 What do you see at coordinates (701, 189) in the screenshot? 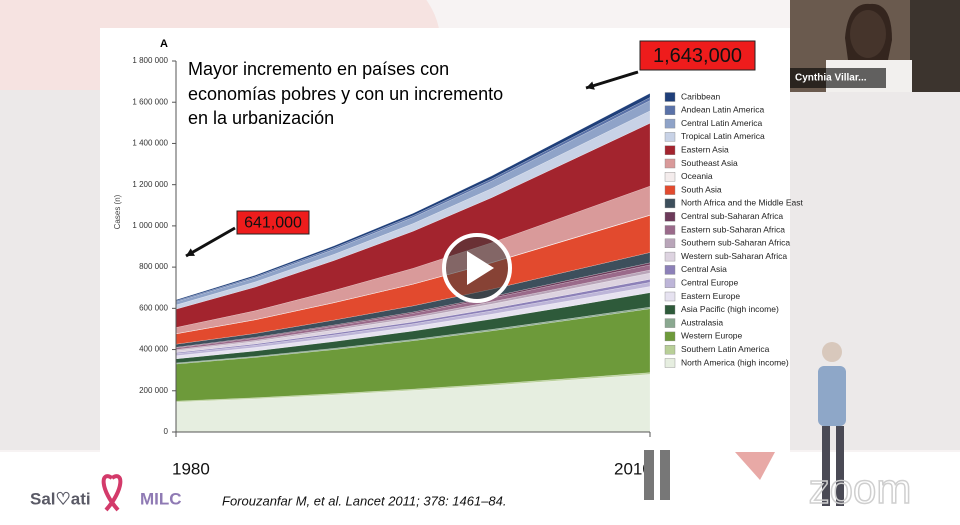
I see `legend-label: South Asia` at bounding box center [701, 189].